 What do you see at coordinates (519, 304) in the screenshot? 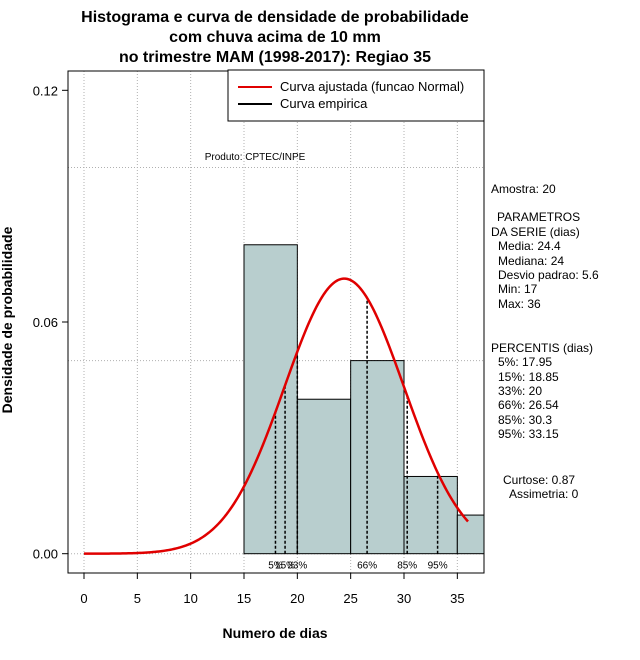
I see `stat-max: Max: 36` at bounding box center [519, 304].